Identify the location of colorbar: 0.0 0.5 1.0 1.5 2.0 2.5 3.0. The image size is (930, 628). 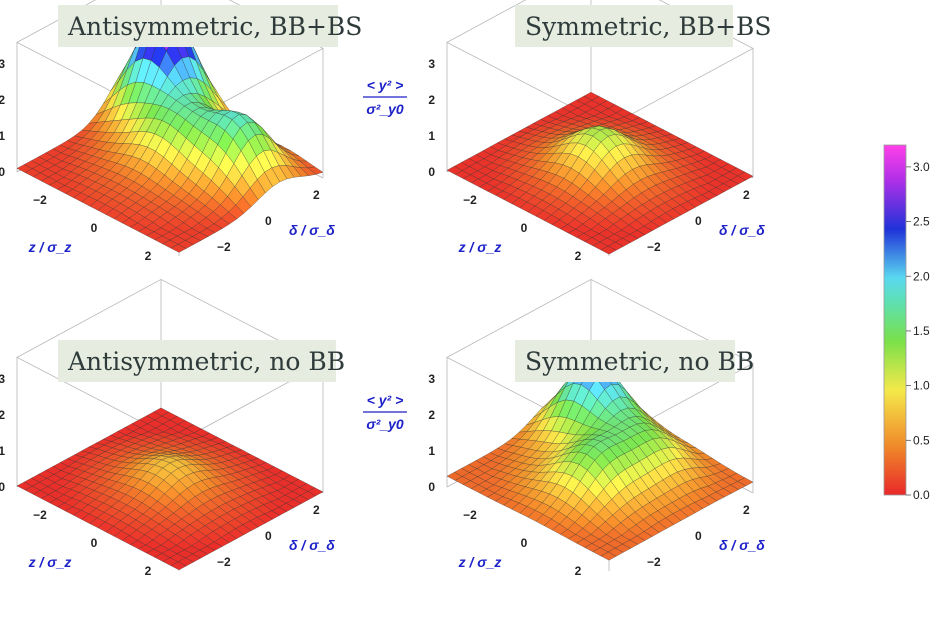
(906, 323).